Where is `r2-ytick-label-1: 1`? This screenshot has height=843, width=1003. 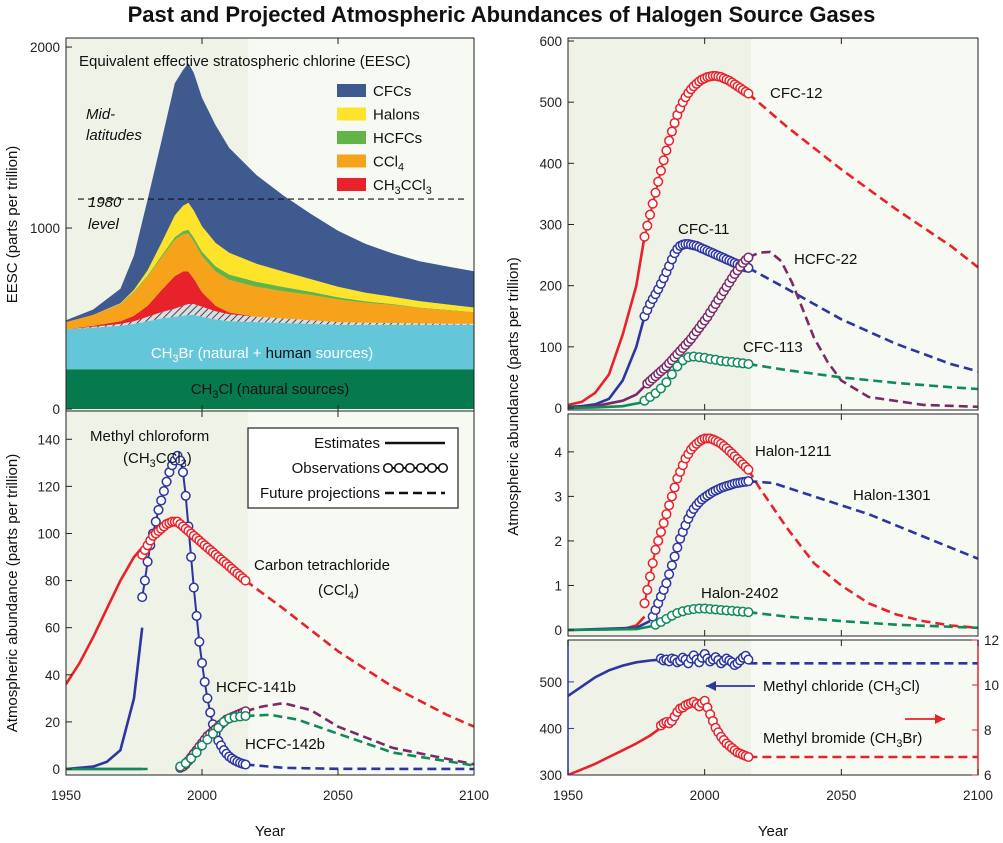 r2-ytick-label-1: 1 is located at coordinates (558, 585).